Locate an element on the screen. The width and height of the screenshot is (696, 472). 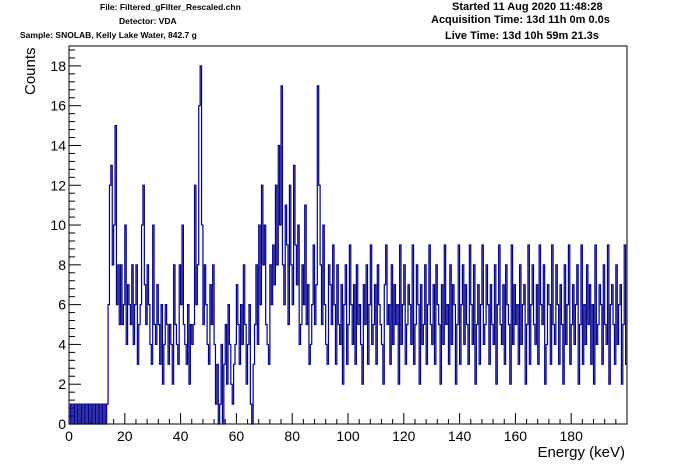
y-tick-label: 14 is located at coordinates (58, 145).